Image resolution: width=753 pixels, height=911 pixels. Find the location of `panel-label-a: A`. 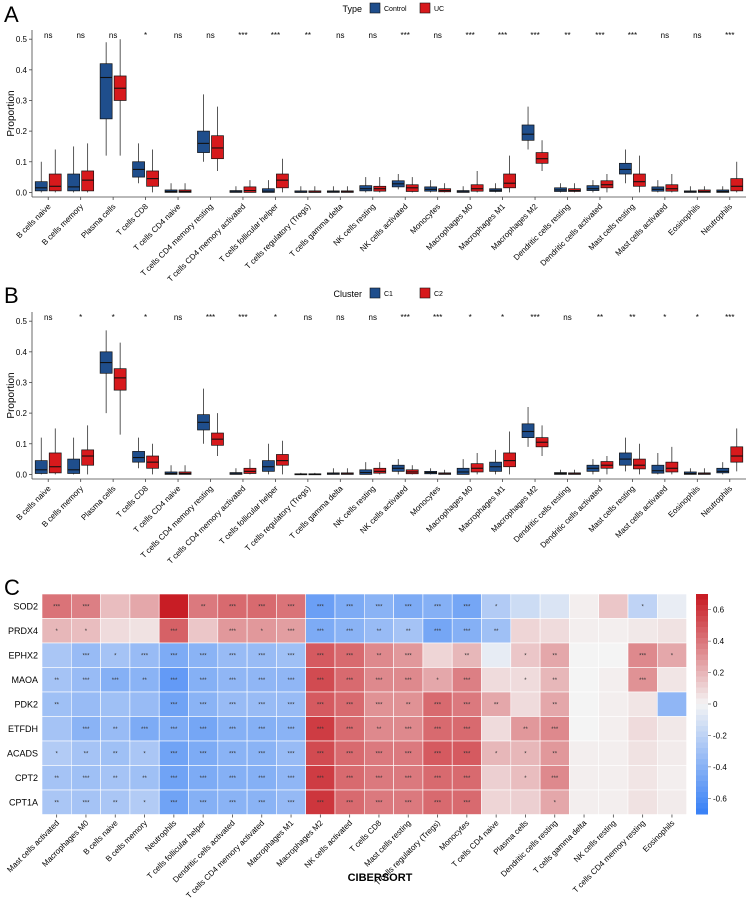

panel-label-a: A is located at coordinates (11, 14).